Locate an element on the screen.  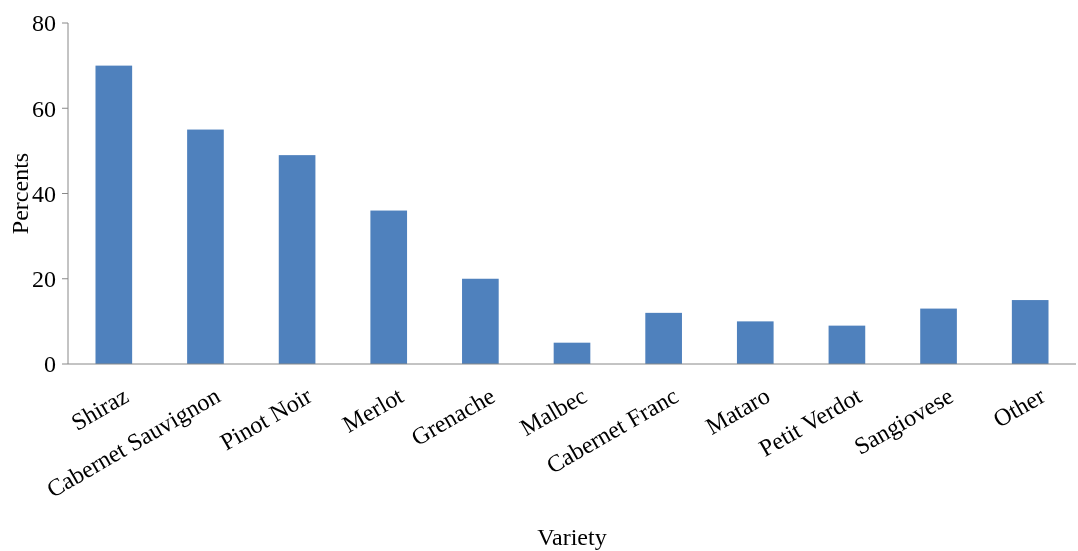
y-axis-title: Percents is located at coordinates (20, 193).